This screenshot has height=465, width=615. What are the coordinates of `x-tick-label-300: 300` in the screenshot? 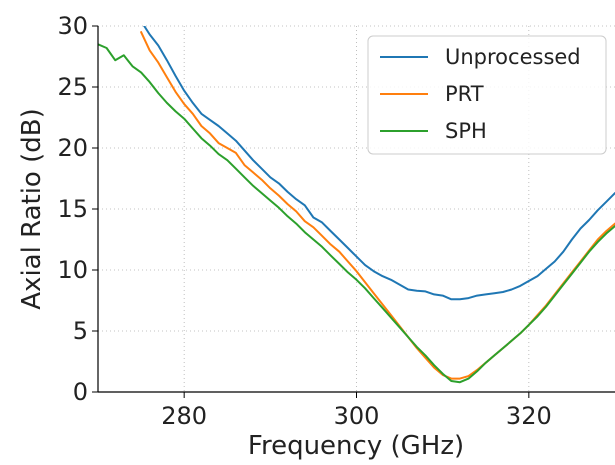 It's located at (357, 416).